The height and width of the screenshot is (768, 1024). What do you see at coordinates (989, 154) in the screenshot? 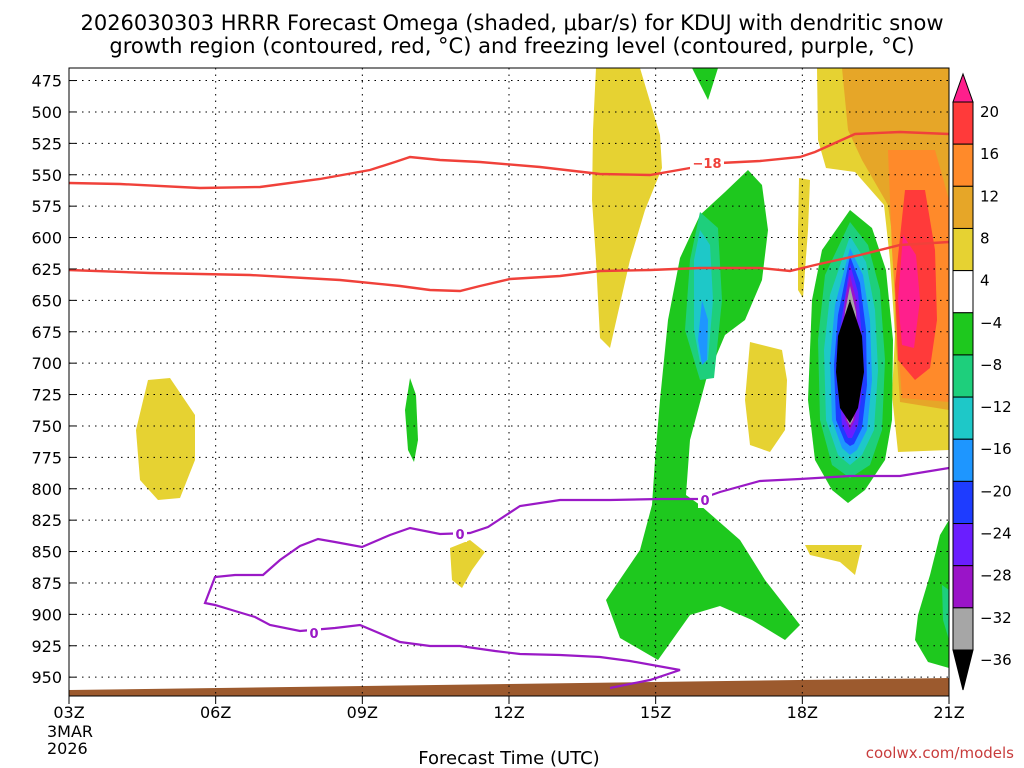
I see `colorbar-label: 16` at bounding box center [989, 154].